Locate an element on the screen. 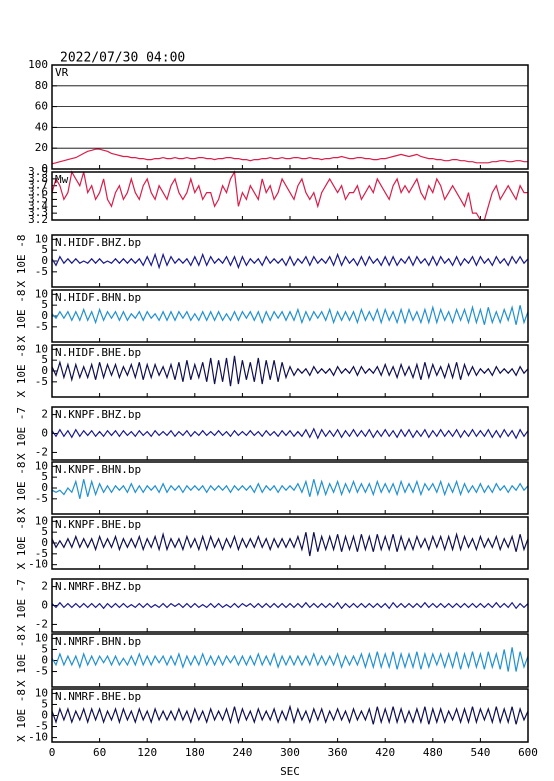  x-tick-label: 120 is located at coordinates (147, 752).